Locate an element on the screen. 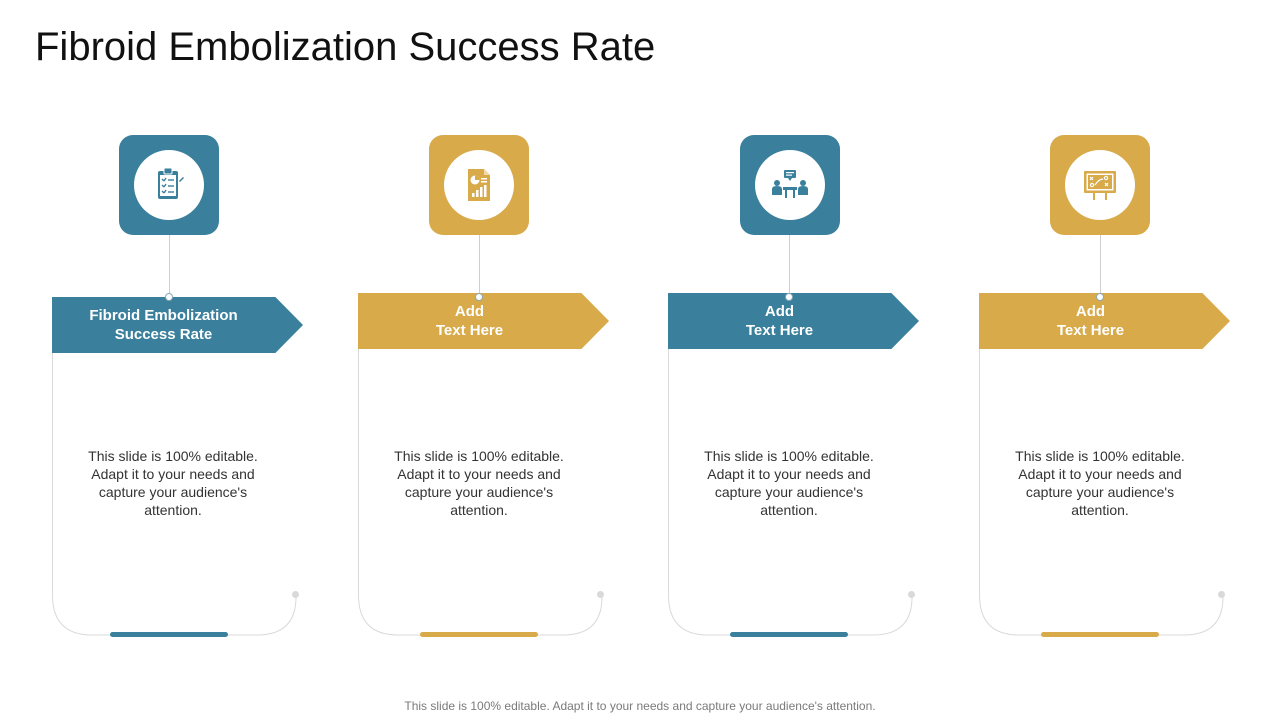 The width and height of the screenshot is (1280, 720). report-chart-icon is located at coordinates (479, 185).